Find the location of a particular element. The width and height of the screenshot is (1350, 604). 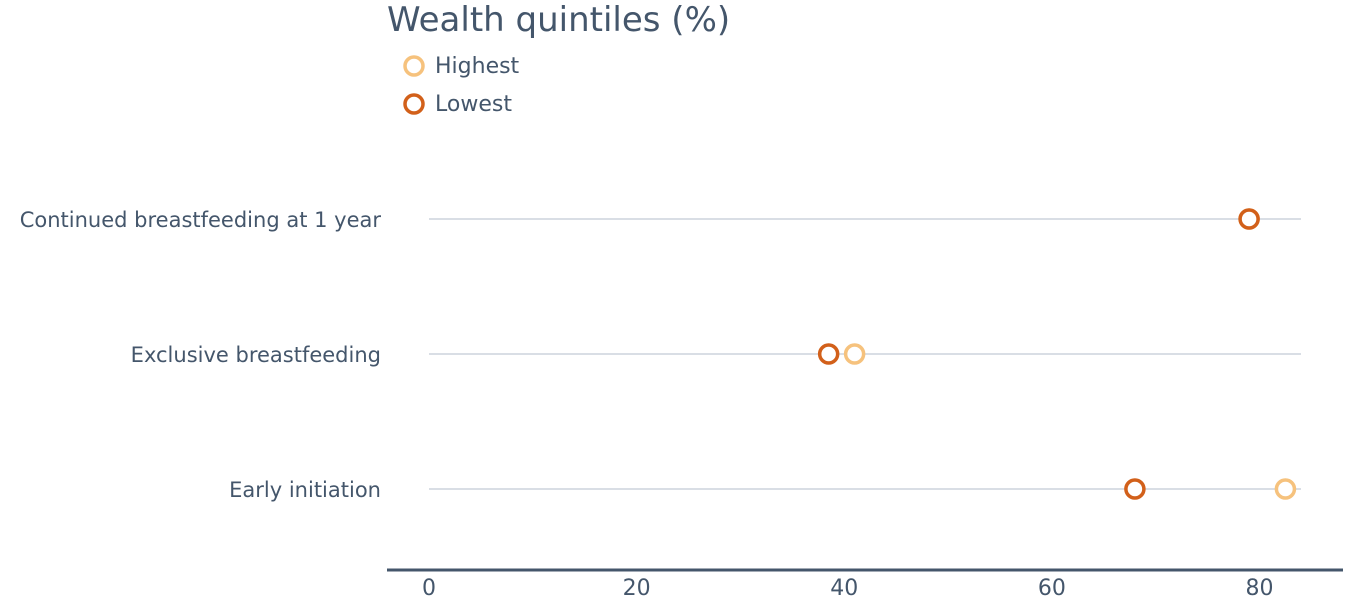

x-axis: 0 20 40 60 80 is located at coordinates (865, 585).